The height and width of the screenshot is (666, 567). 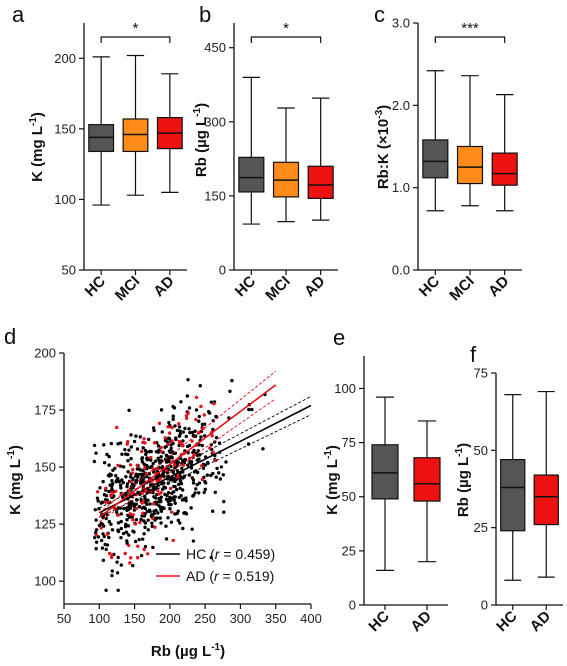 I want to click on panel-c-sig-label: ***, so click(x=470, y=28).